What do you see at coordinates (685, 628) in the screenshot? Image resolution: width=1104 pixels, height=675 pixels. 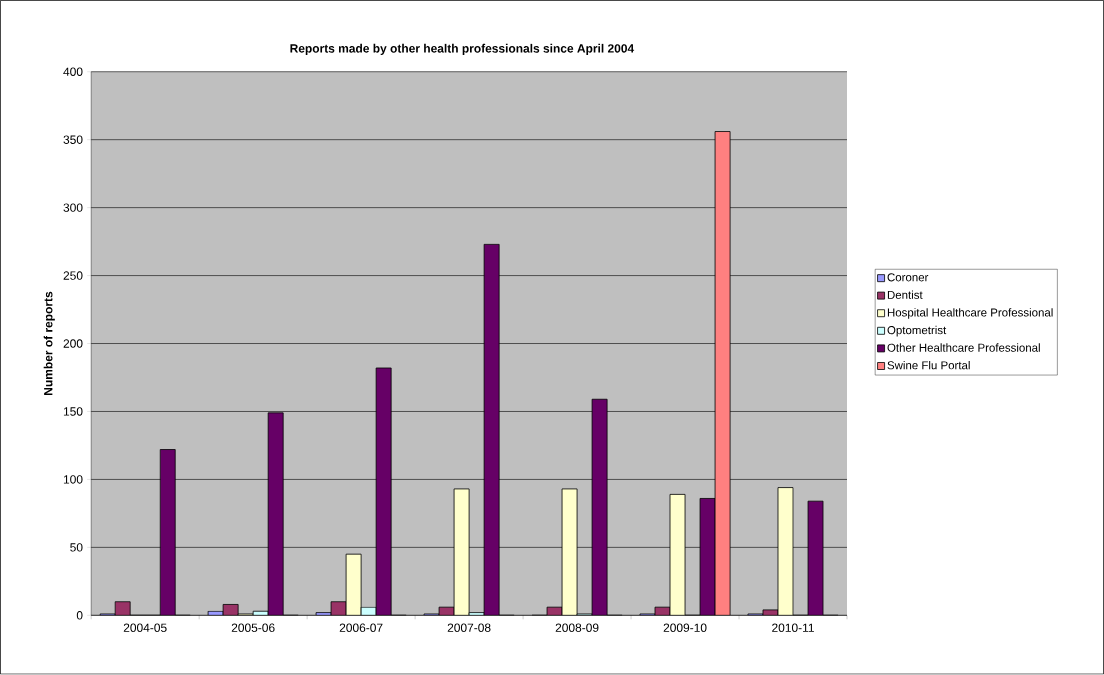 I see `x-tick-label: 2009-10` at bounding box center [685, 628].